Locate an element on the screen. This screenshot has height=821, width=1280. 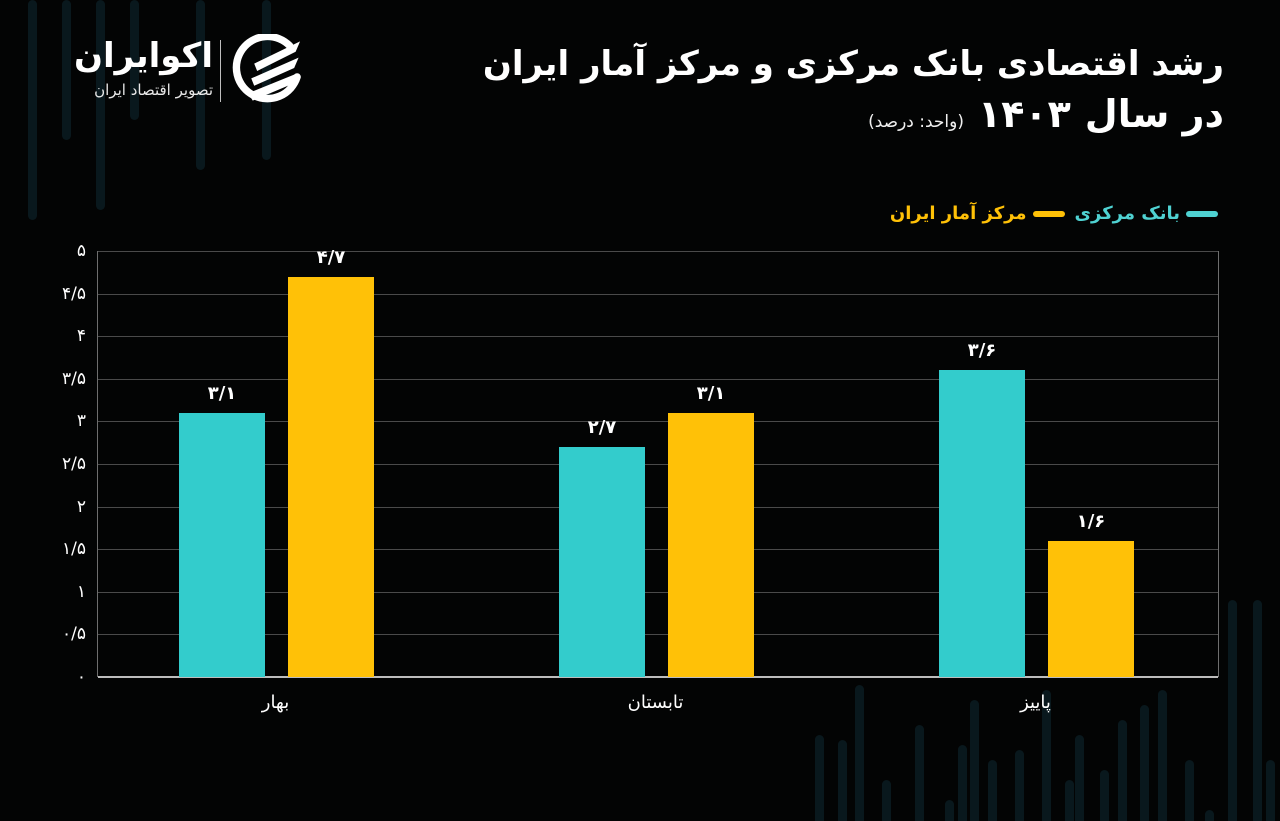
bar-value-label: ۳/۶ is located at coordinates (982, 351).